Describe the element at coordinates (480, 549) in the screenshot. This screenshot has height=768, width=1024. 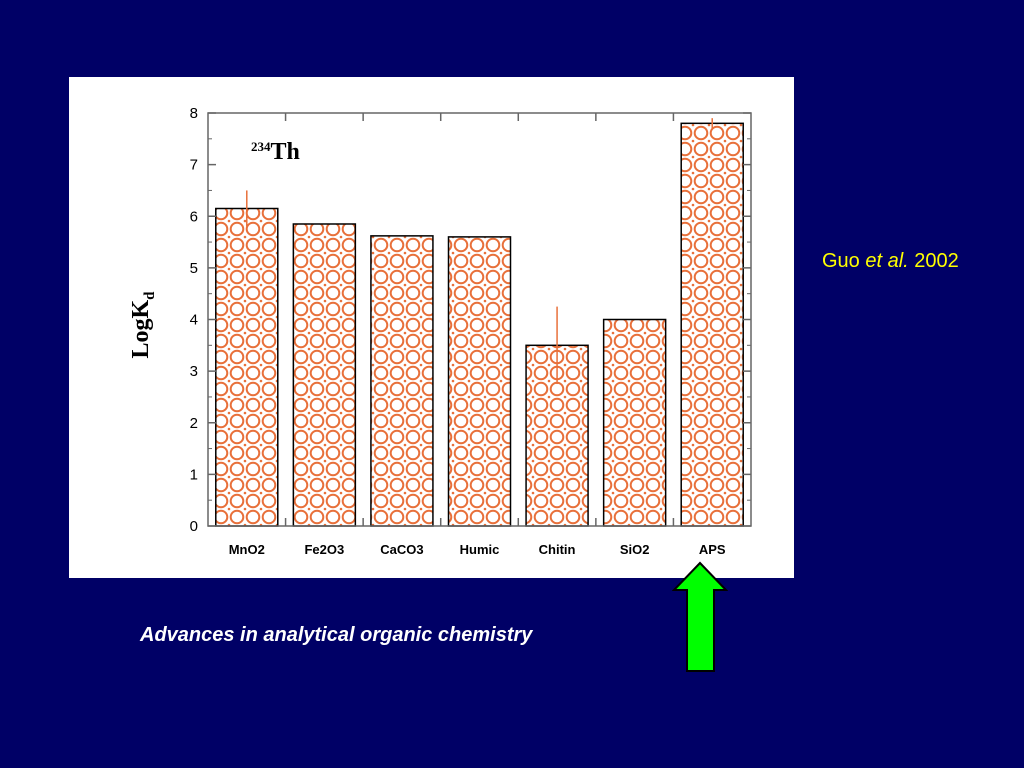
I see `x-tick-label: Humic` at that location.